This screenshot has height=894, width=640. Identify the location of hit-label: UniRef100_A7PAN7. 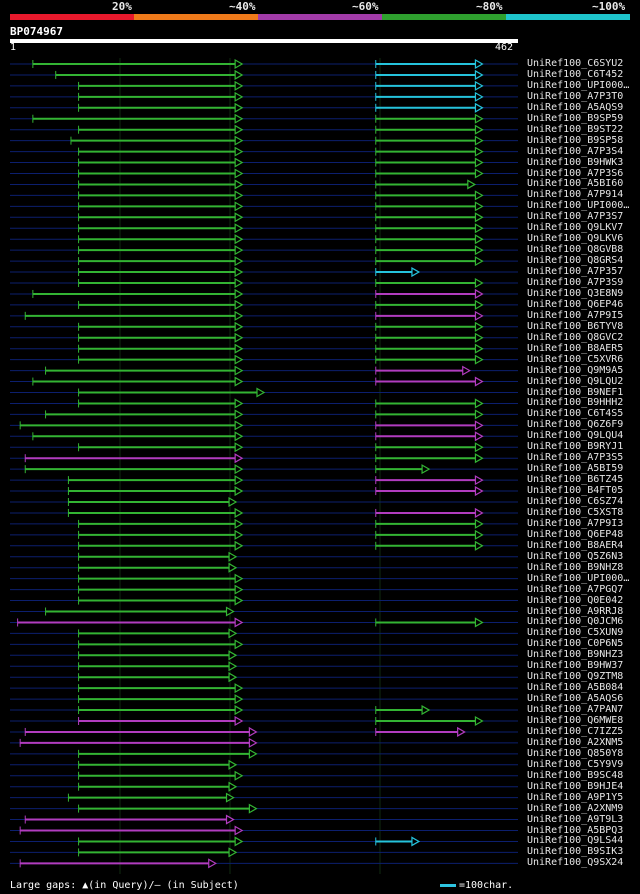
(575, 710).